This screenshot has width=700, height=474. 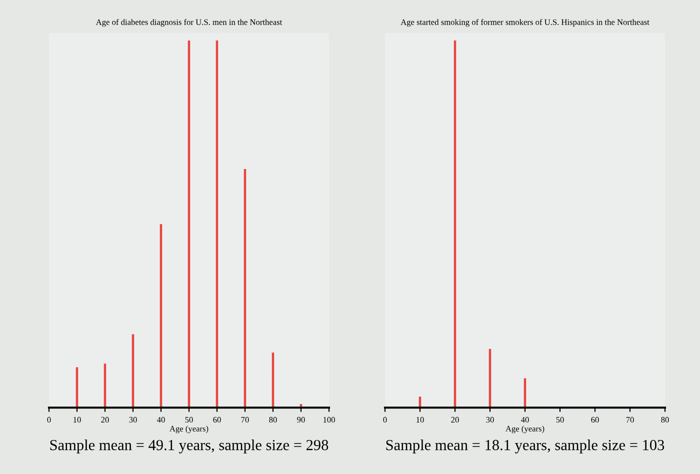 What do you see at coordinates (189, 22) in the screenshot?
I see `chart-title: Age of diabetes diagnosis for U.S. men in the Northeast` at bounding box center [189, 22].